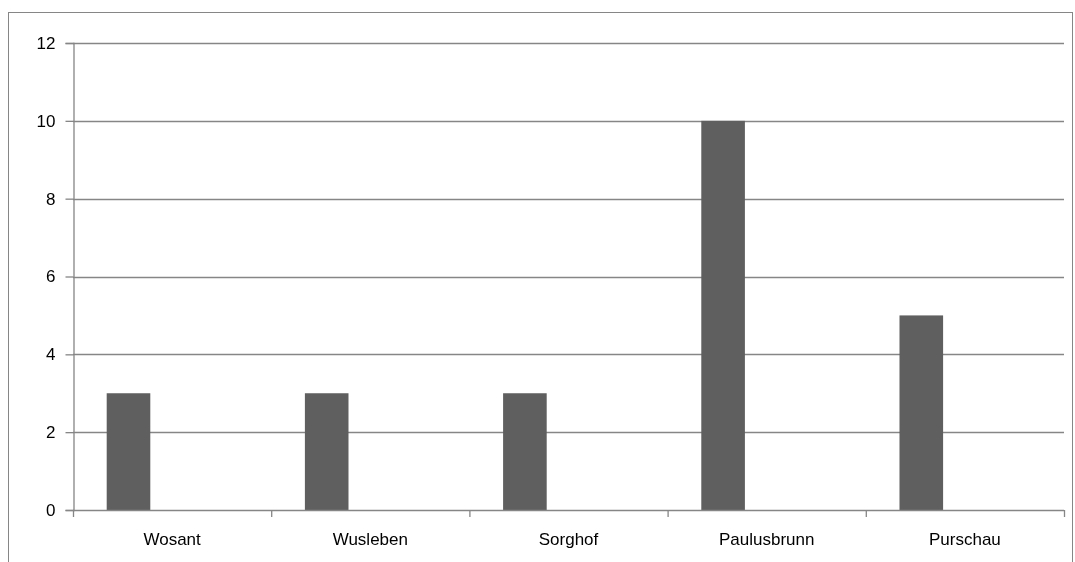 Image resolution: width=1075 pixels, height=562 pixels. Describe the element at coordinates (46, 121) in the screenshot. I see `y-tick-label: 10` at that location.